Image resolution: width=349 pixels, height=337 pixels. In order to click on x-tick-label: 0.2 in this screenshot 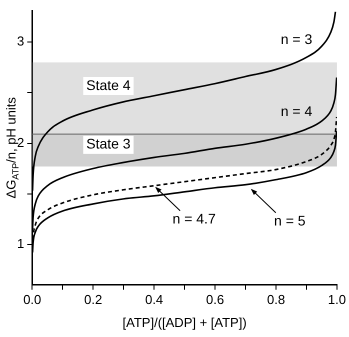, I will do `click(93, 300)`.